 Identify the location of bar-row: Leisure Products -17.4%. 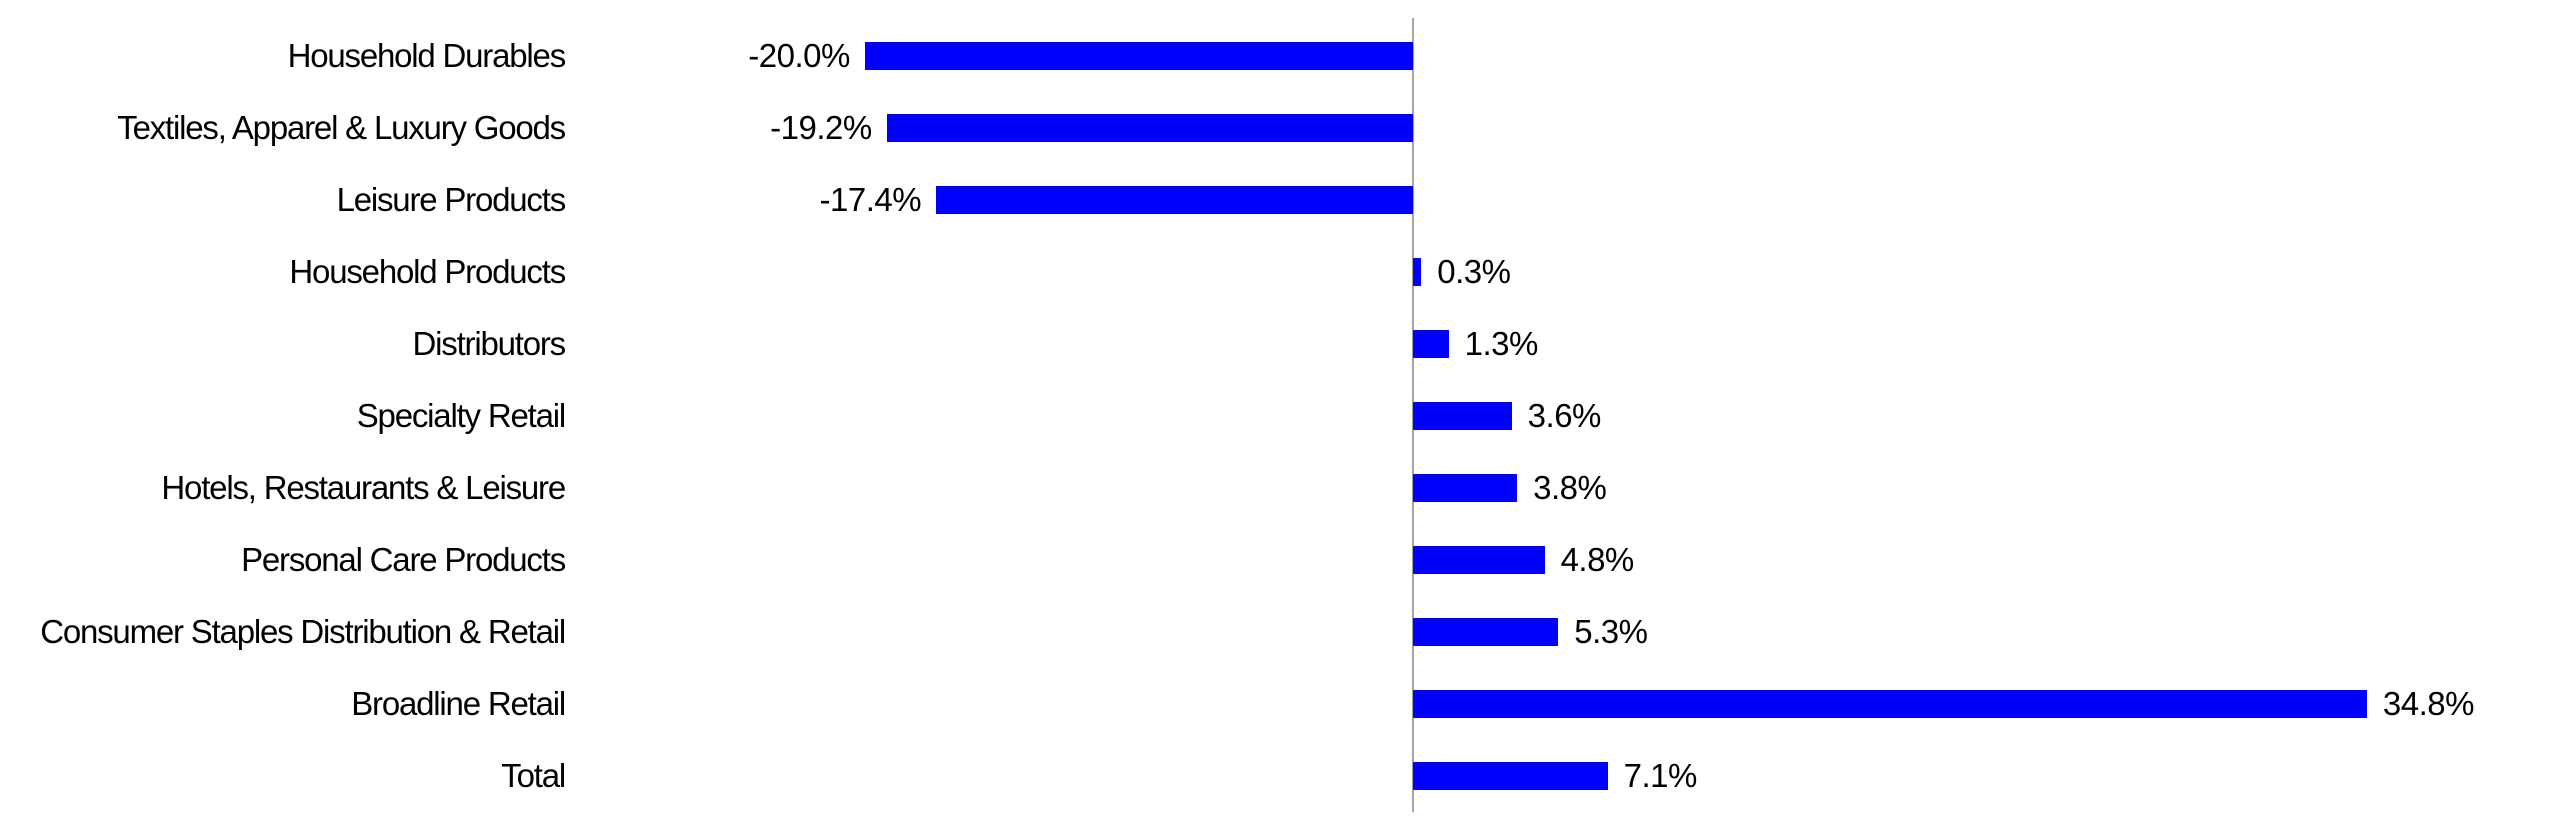
(1280, 200).